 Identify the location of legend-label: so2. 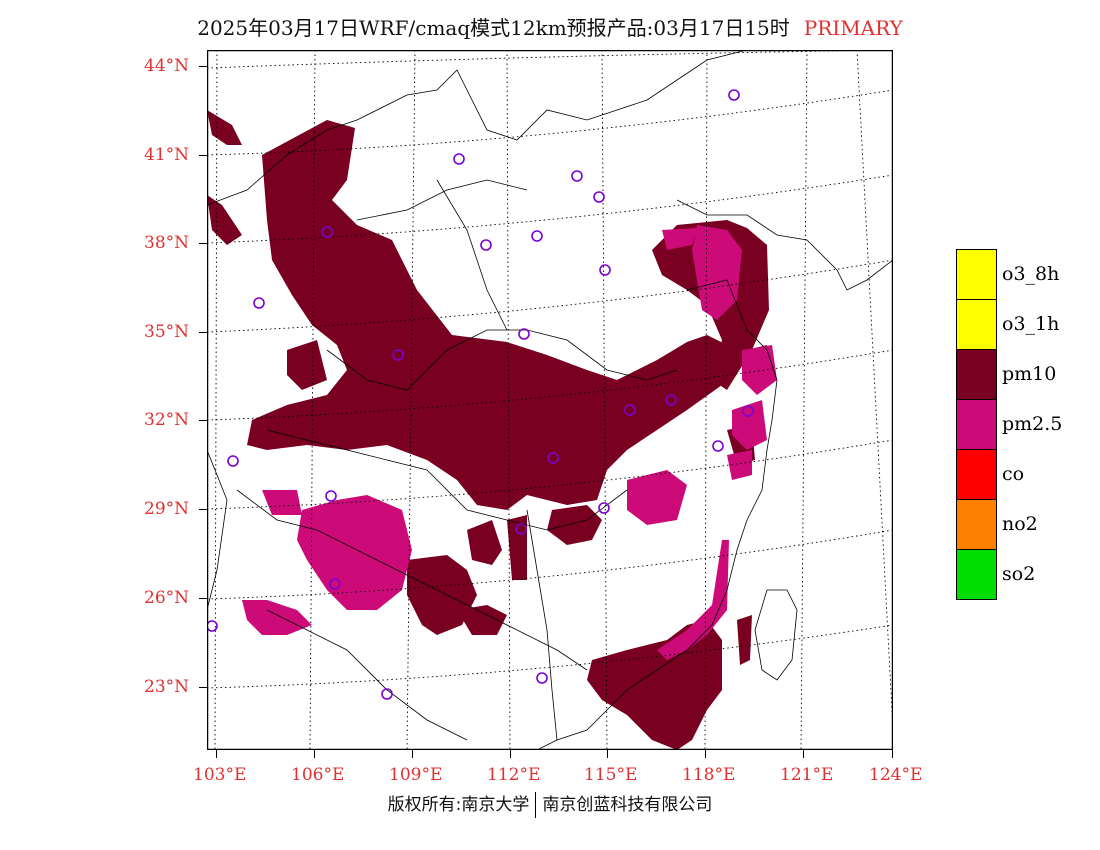
(1019, 574).